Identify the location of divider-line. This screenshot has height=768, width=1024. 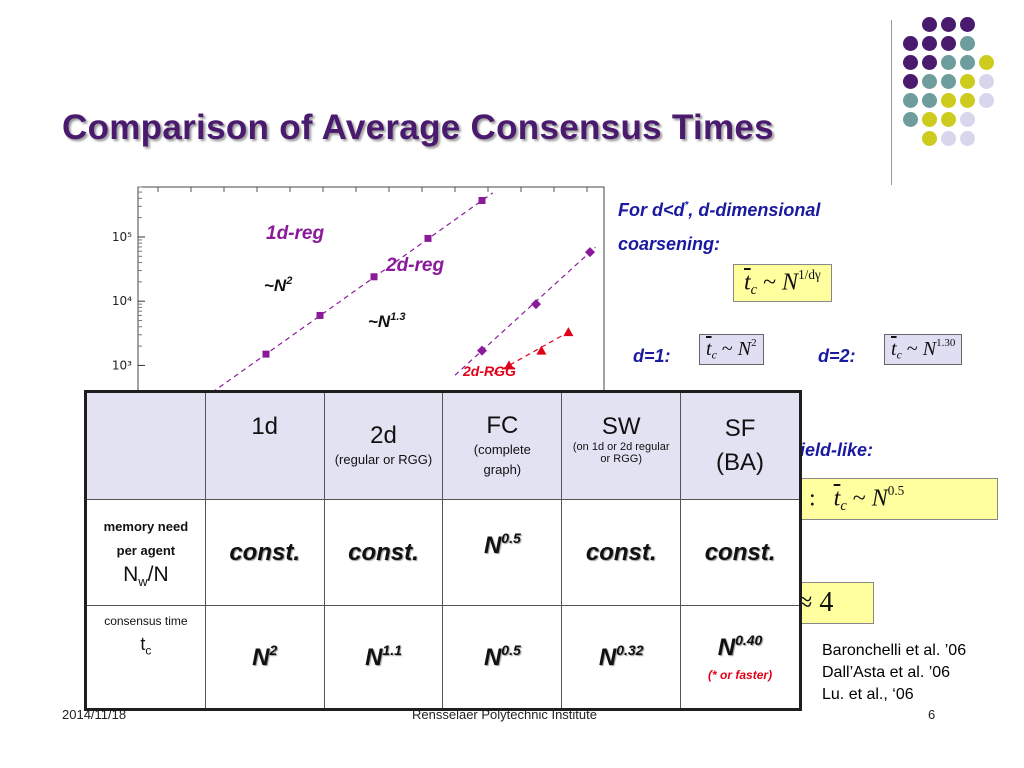
(891, 102).